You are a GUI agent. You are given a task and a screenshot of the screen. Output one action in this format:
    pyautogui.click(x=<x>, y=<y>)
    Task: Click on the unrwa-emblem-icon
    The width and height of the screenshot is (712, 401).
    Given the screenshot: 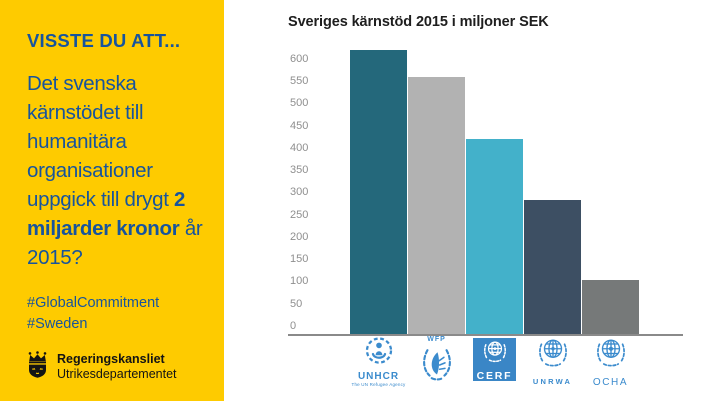 What is the action you would take?
    pyautogui.click(x=553, y=355)
    